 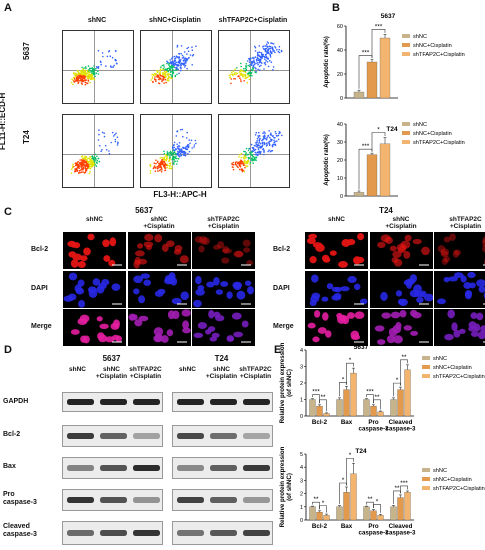 What do you see at coordinates (98, 67) in the screenshot?
I see `flow-scatter` at bounding box center [98, 67].